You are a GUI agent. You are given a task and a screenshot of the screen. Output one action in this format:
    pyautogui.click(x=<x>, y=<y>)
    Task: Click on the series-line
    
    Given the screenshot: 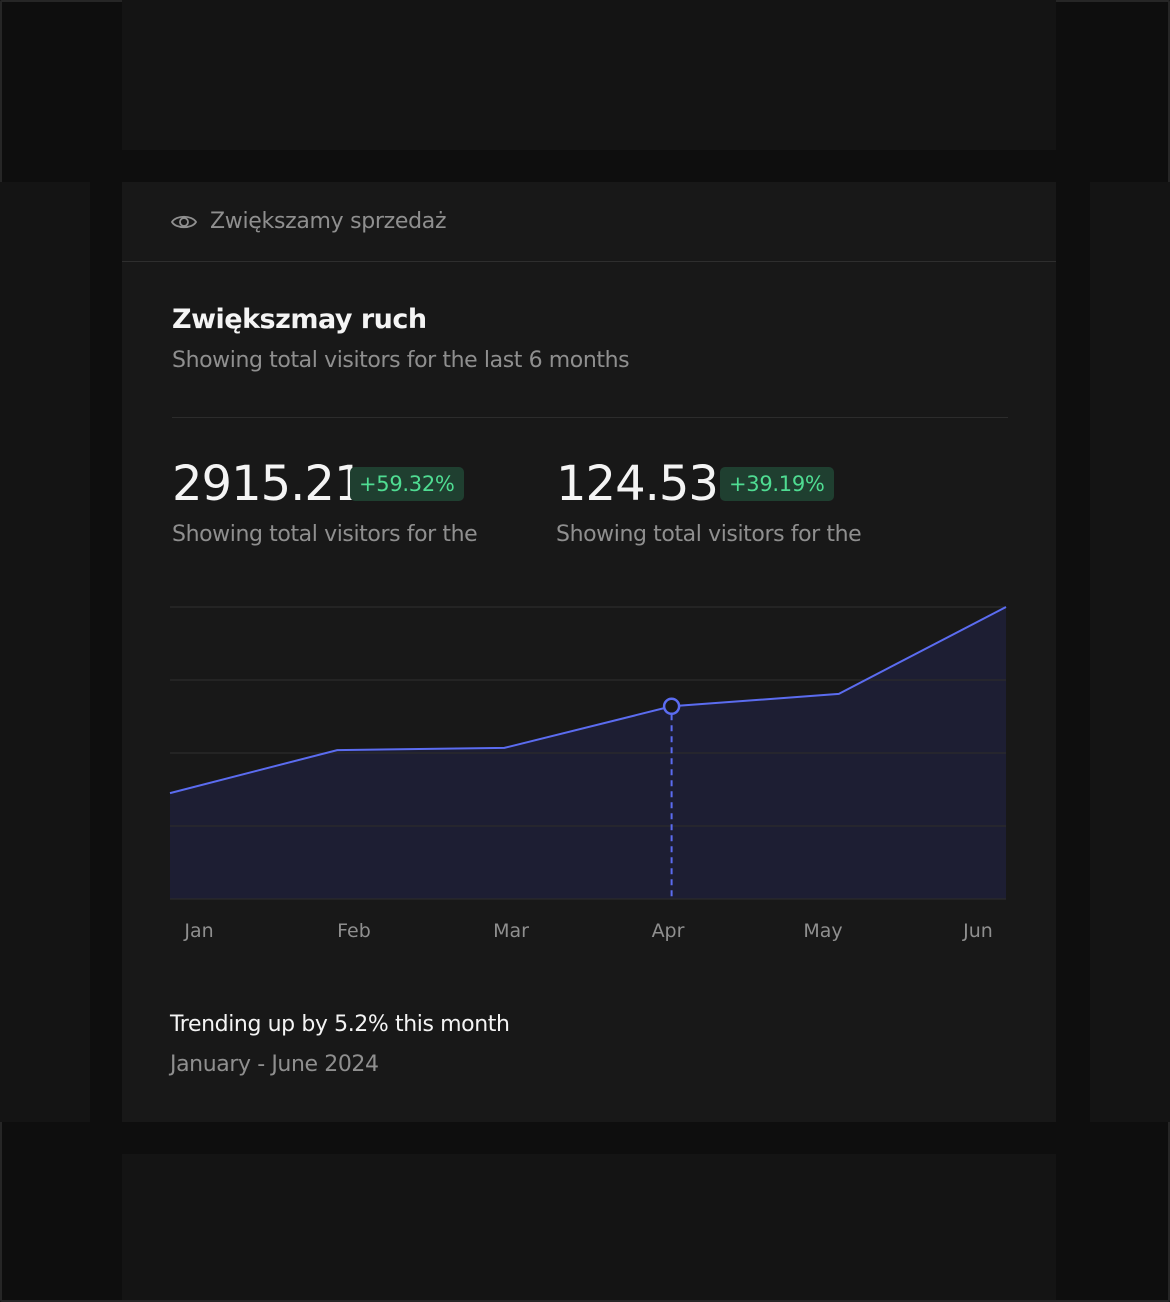 What is the action you would take?
    pyautogui.click(x=588, y=700)
    